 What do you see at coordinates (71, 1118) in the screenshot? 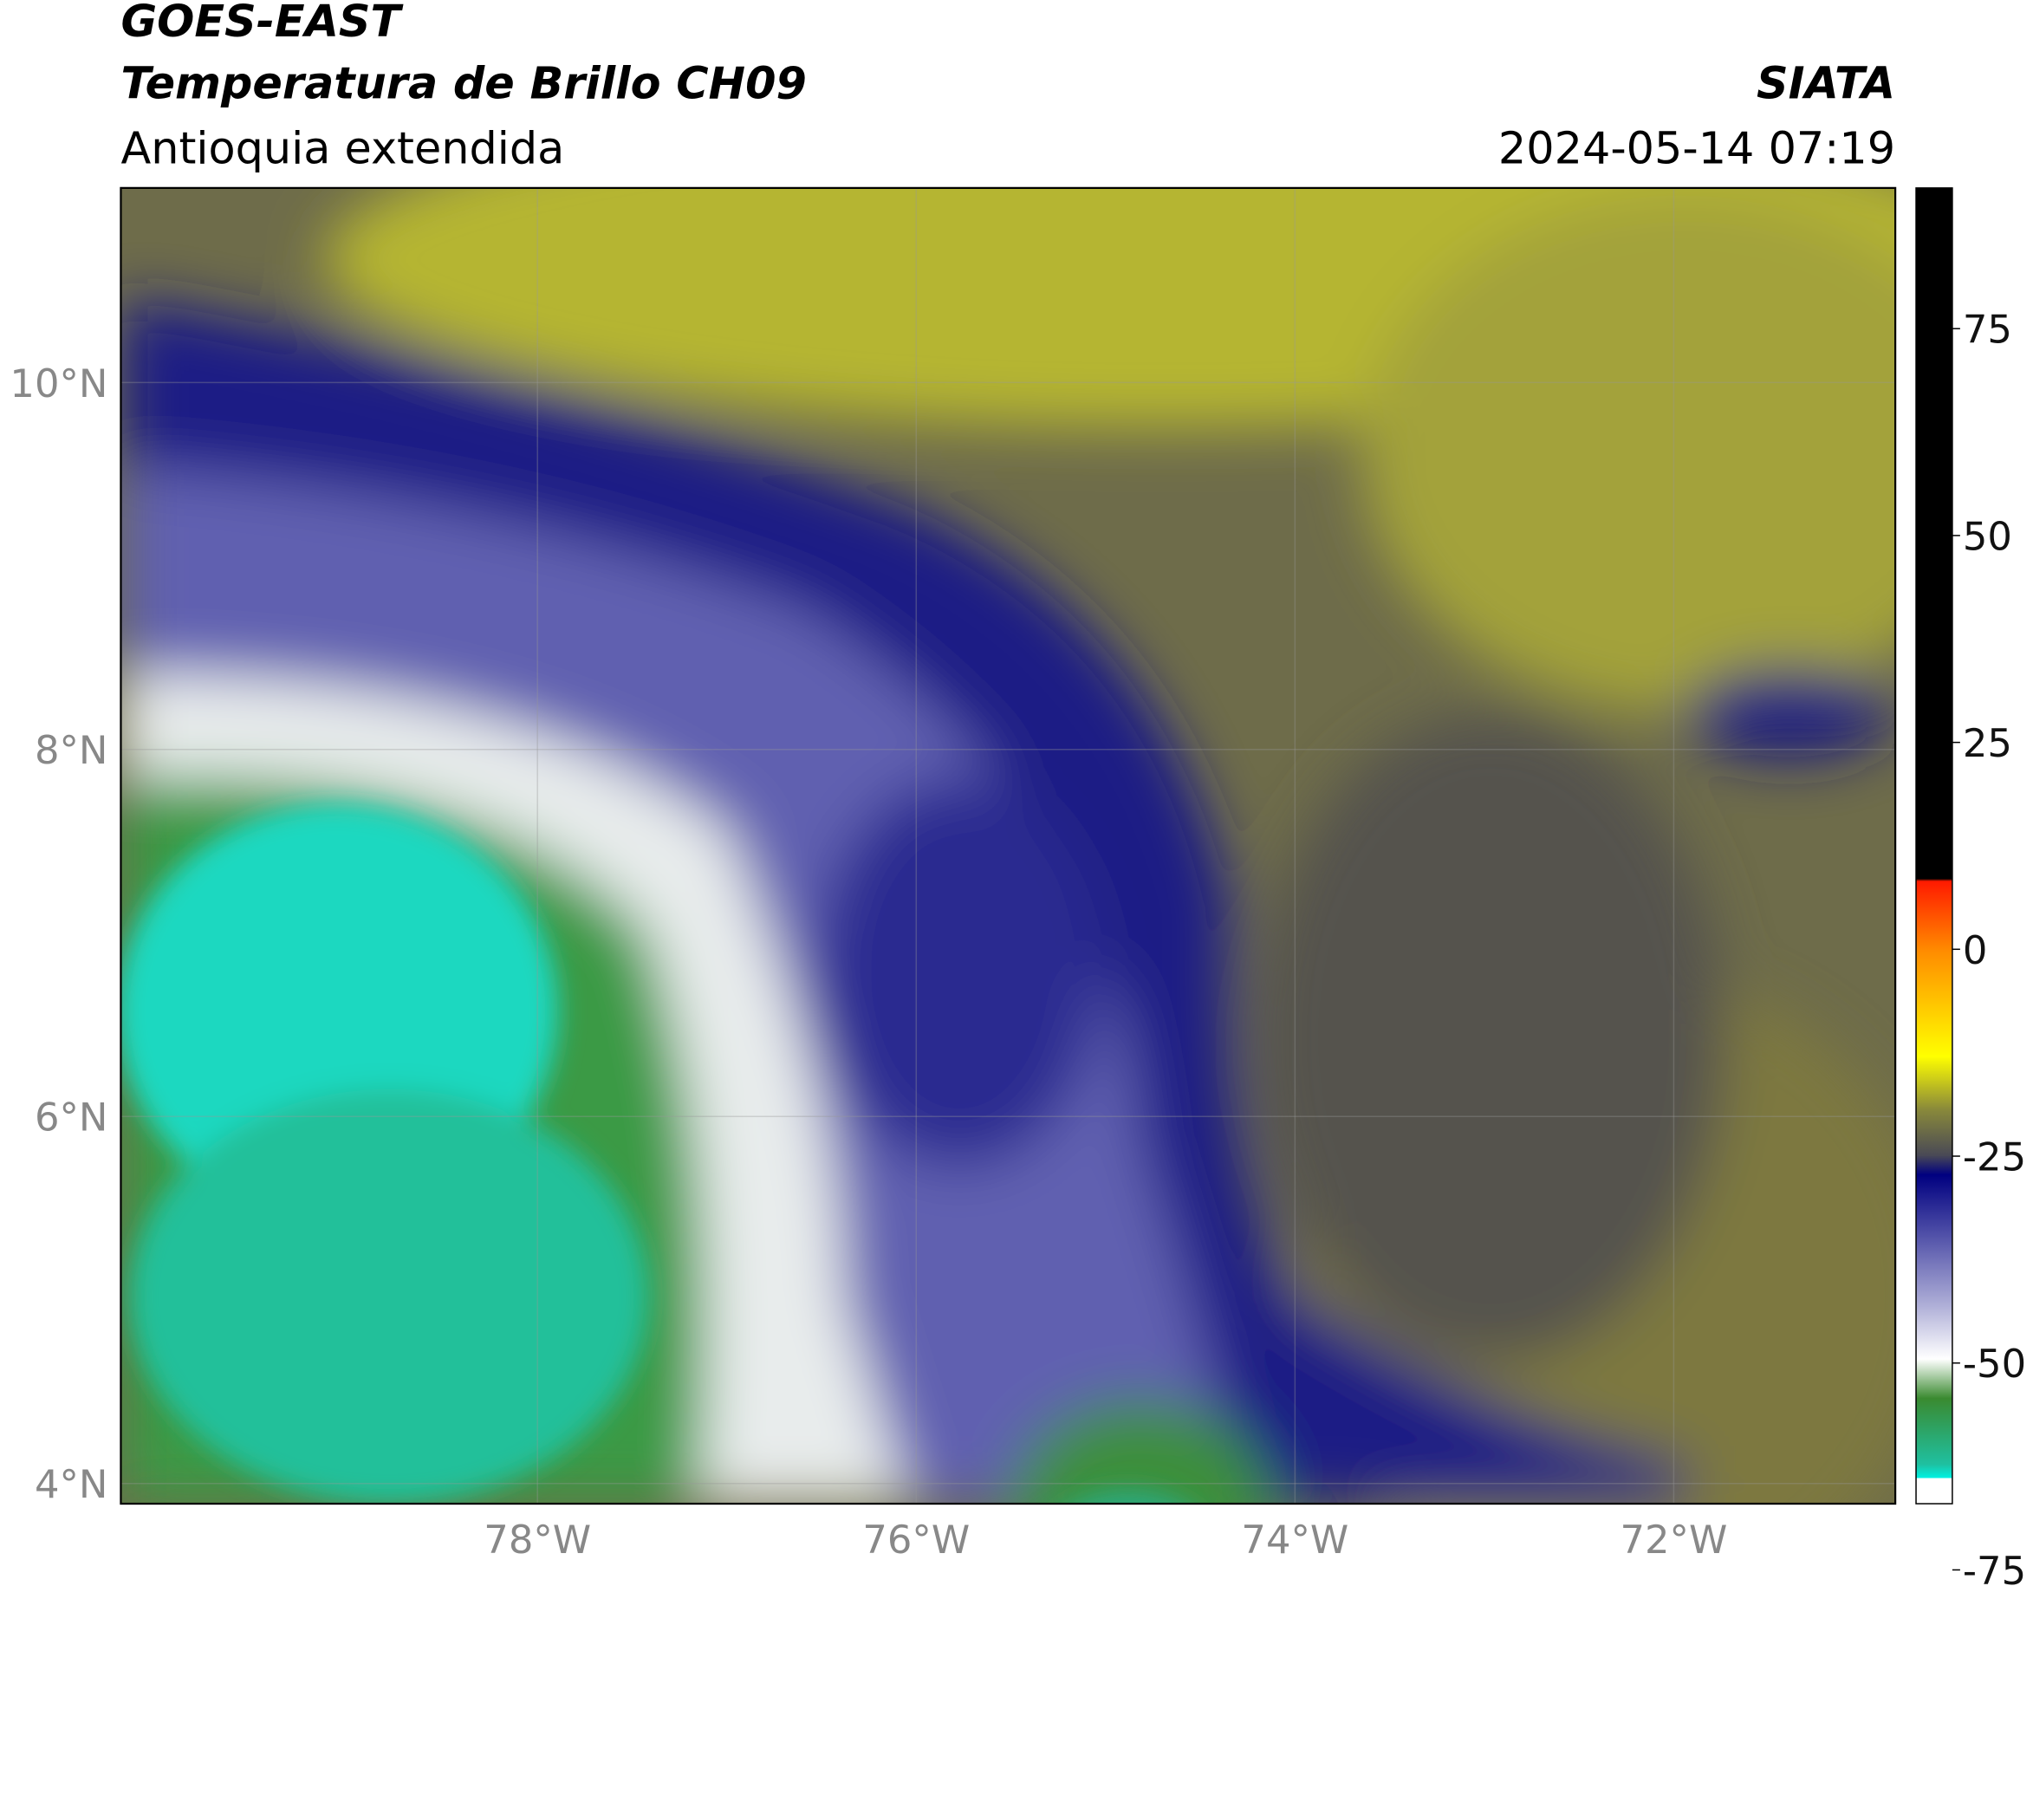
I see `y-tick-label: 6°N` at bounding box center [71, 1118].